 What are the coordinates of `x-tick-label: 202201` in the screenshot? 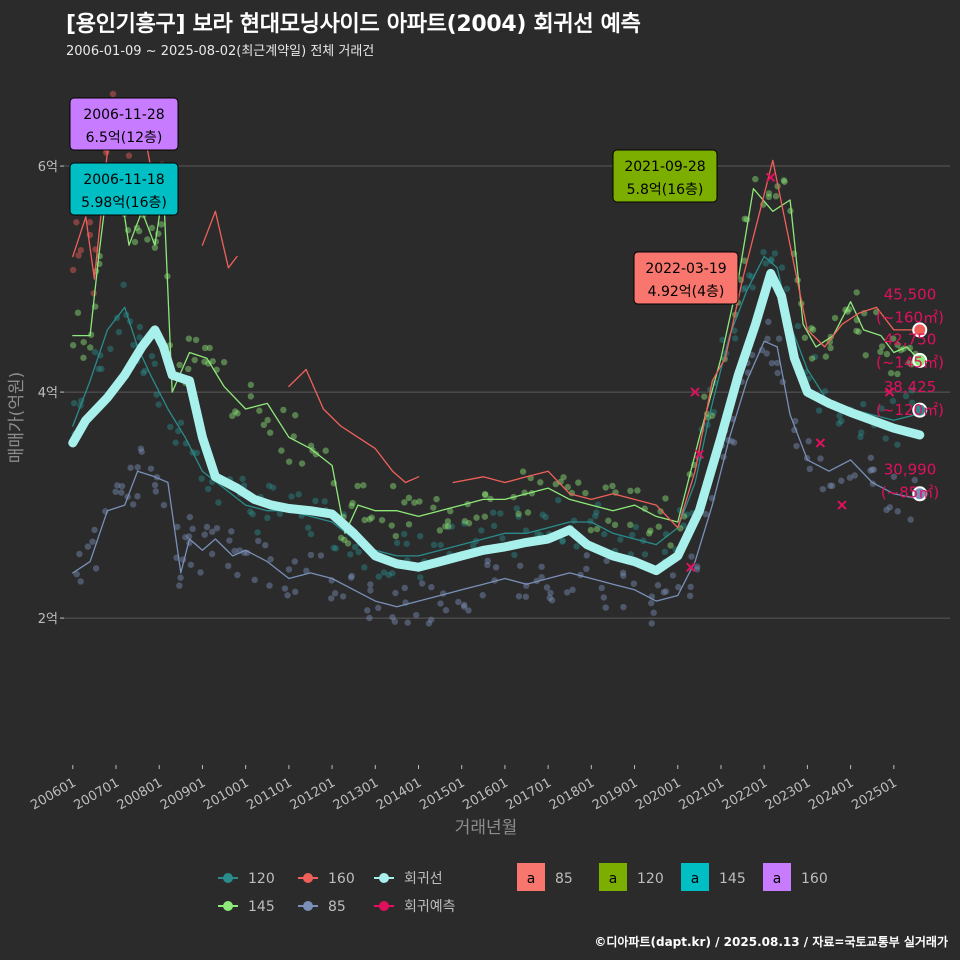 It's located at (745, 794).